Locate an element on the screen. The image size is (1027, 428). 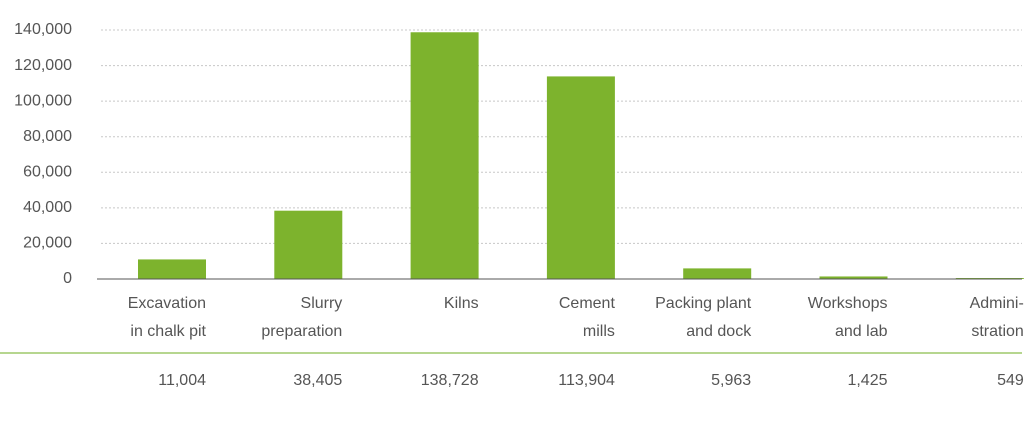
x-tick-label: Admini- is located at coordinates (997, 303).